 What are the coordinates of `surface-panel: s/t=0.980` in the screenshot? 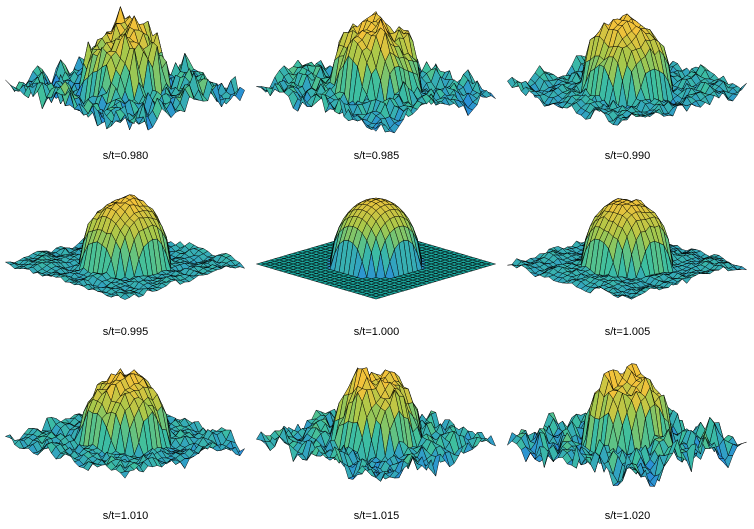 It's located at (125, 88).